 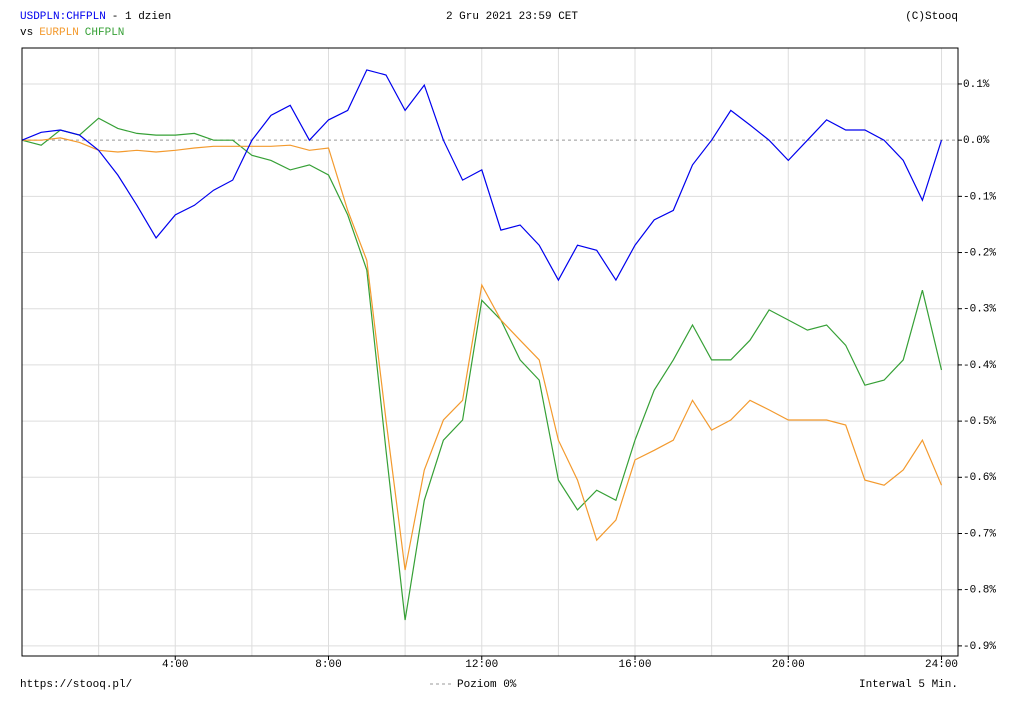 What do you see at coordinates (328, 665) in the screenshot?
I see `x-tick-label: 8:00` at bounding box center [328, 665].